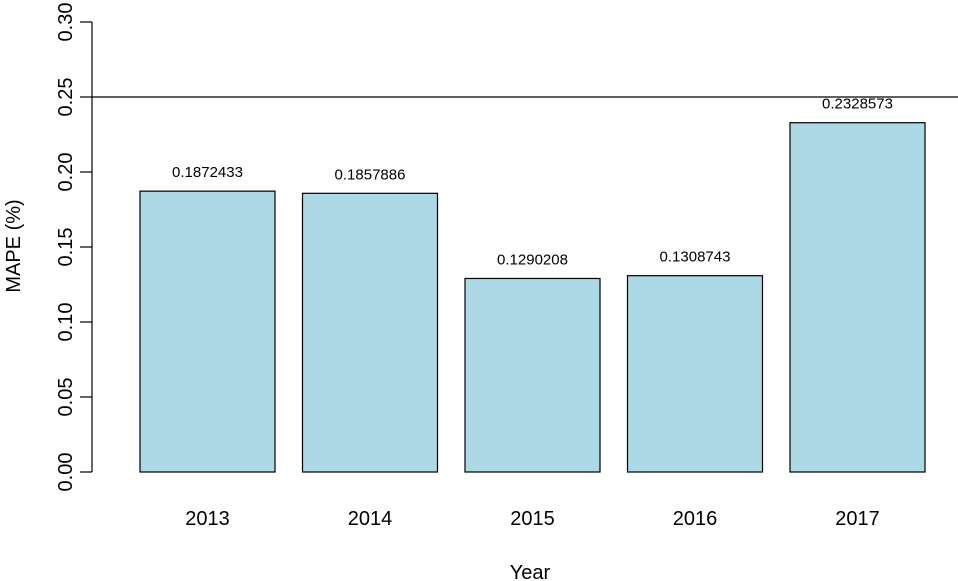 The image size is (958, 581). I want to click on x-tick-labels: 2013 2014 2015 2016 2017, so click(532, 519).